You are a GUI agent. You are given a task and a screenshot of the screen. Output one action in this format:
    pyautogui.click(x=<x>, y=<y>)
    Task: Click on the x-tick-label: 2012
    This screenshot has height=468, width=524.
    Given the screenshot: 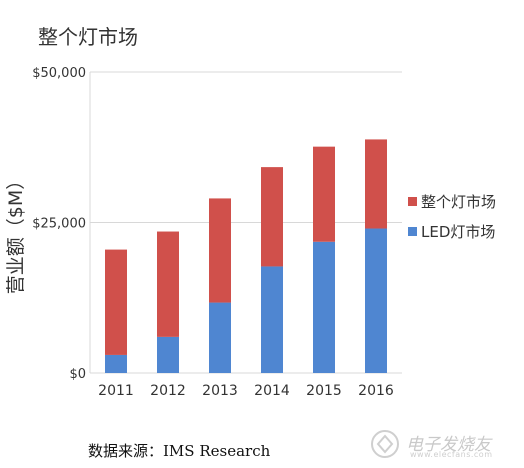 What is the action you would take?
    pyautogui.click(x=168, y=391)
    